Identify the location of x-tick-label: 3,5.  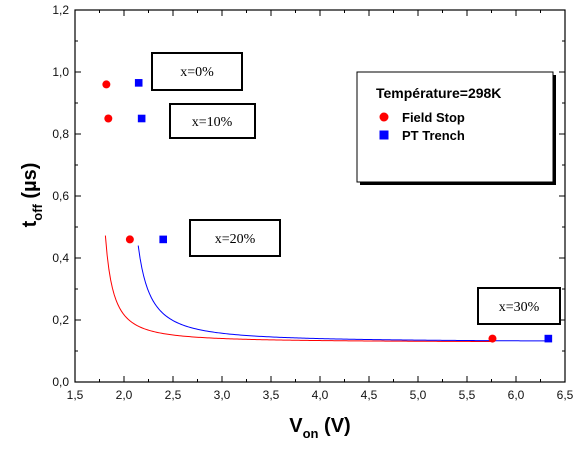
(271, 395).